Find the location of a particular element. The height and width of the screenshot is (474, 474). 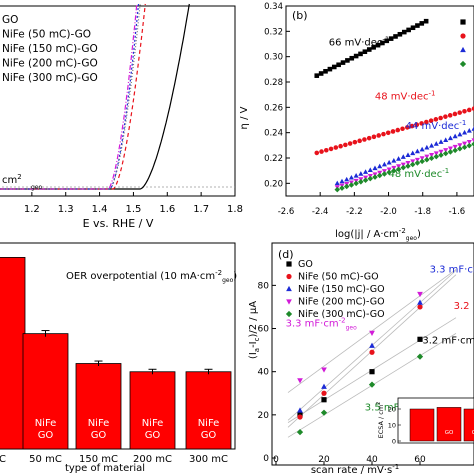

x-tick-label: -1.6 is located at coordinates (457, 212).